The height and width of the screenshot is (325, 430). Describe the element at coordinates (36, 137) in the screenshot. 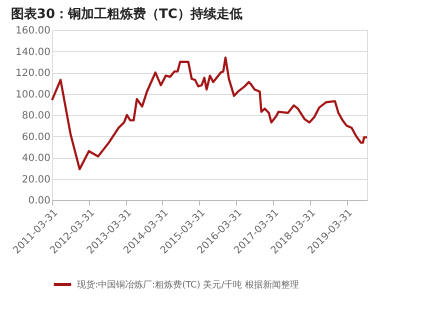

I see `y-tick-label: 60.00` at that location.